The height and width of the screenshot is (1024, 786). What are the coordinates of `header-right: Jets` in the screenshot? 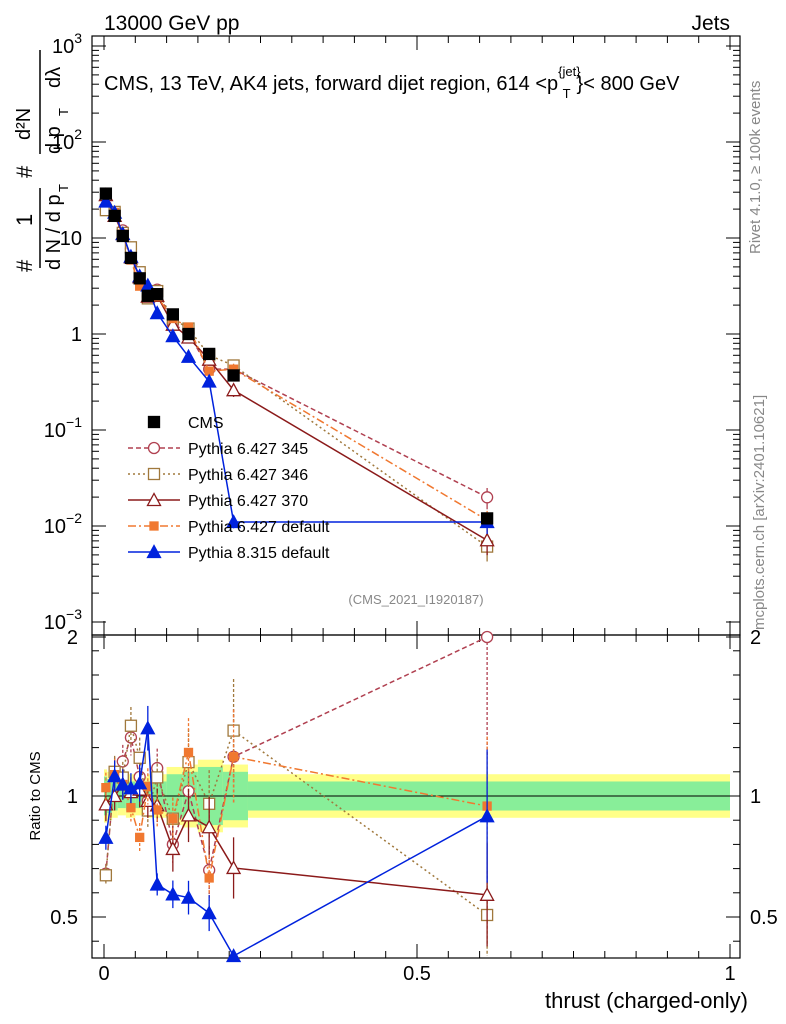 It's located at (710, 23).